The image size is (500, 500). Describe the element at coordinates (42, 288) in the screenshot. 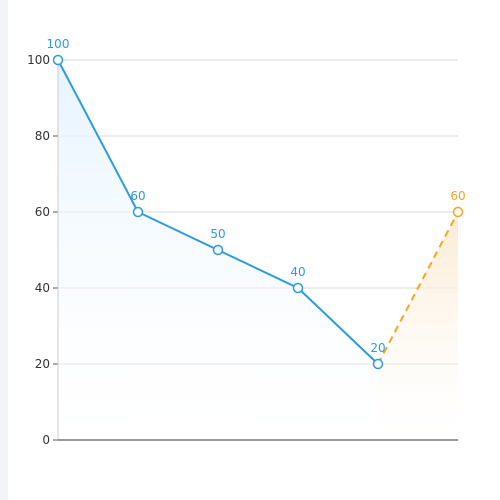

I see `y-tick-label-40: 40` at that location.